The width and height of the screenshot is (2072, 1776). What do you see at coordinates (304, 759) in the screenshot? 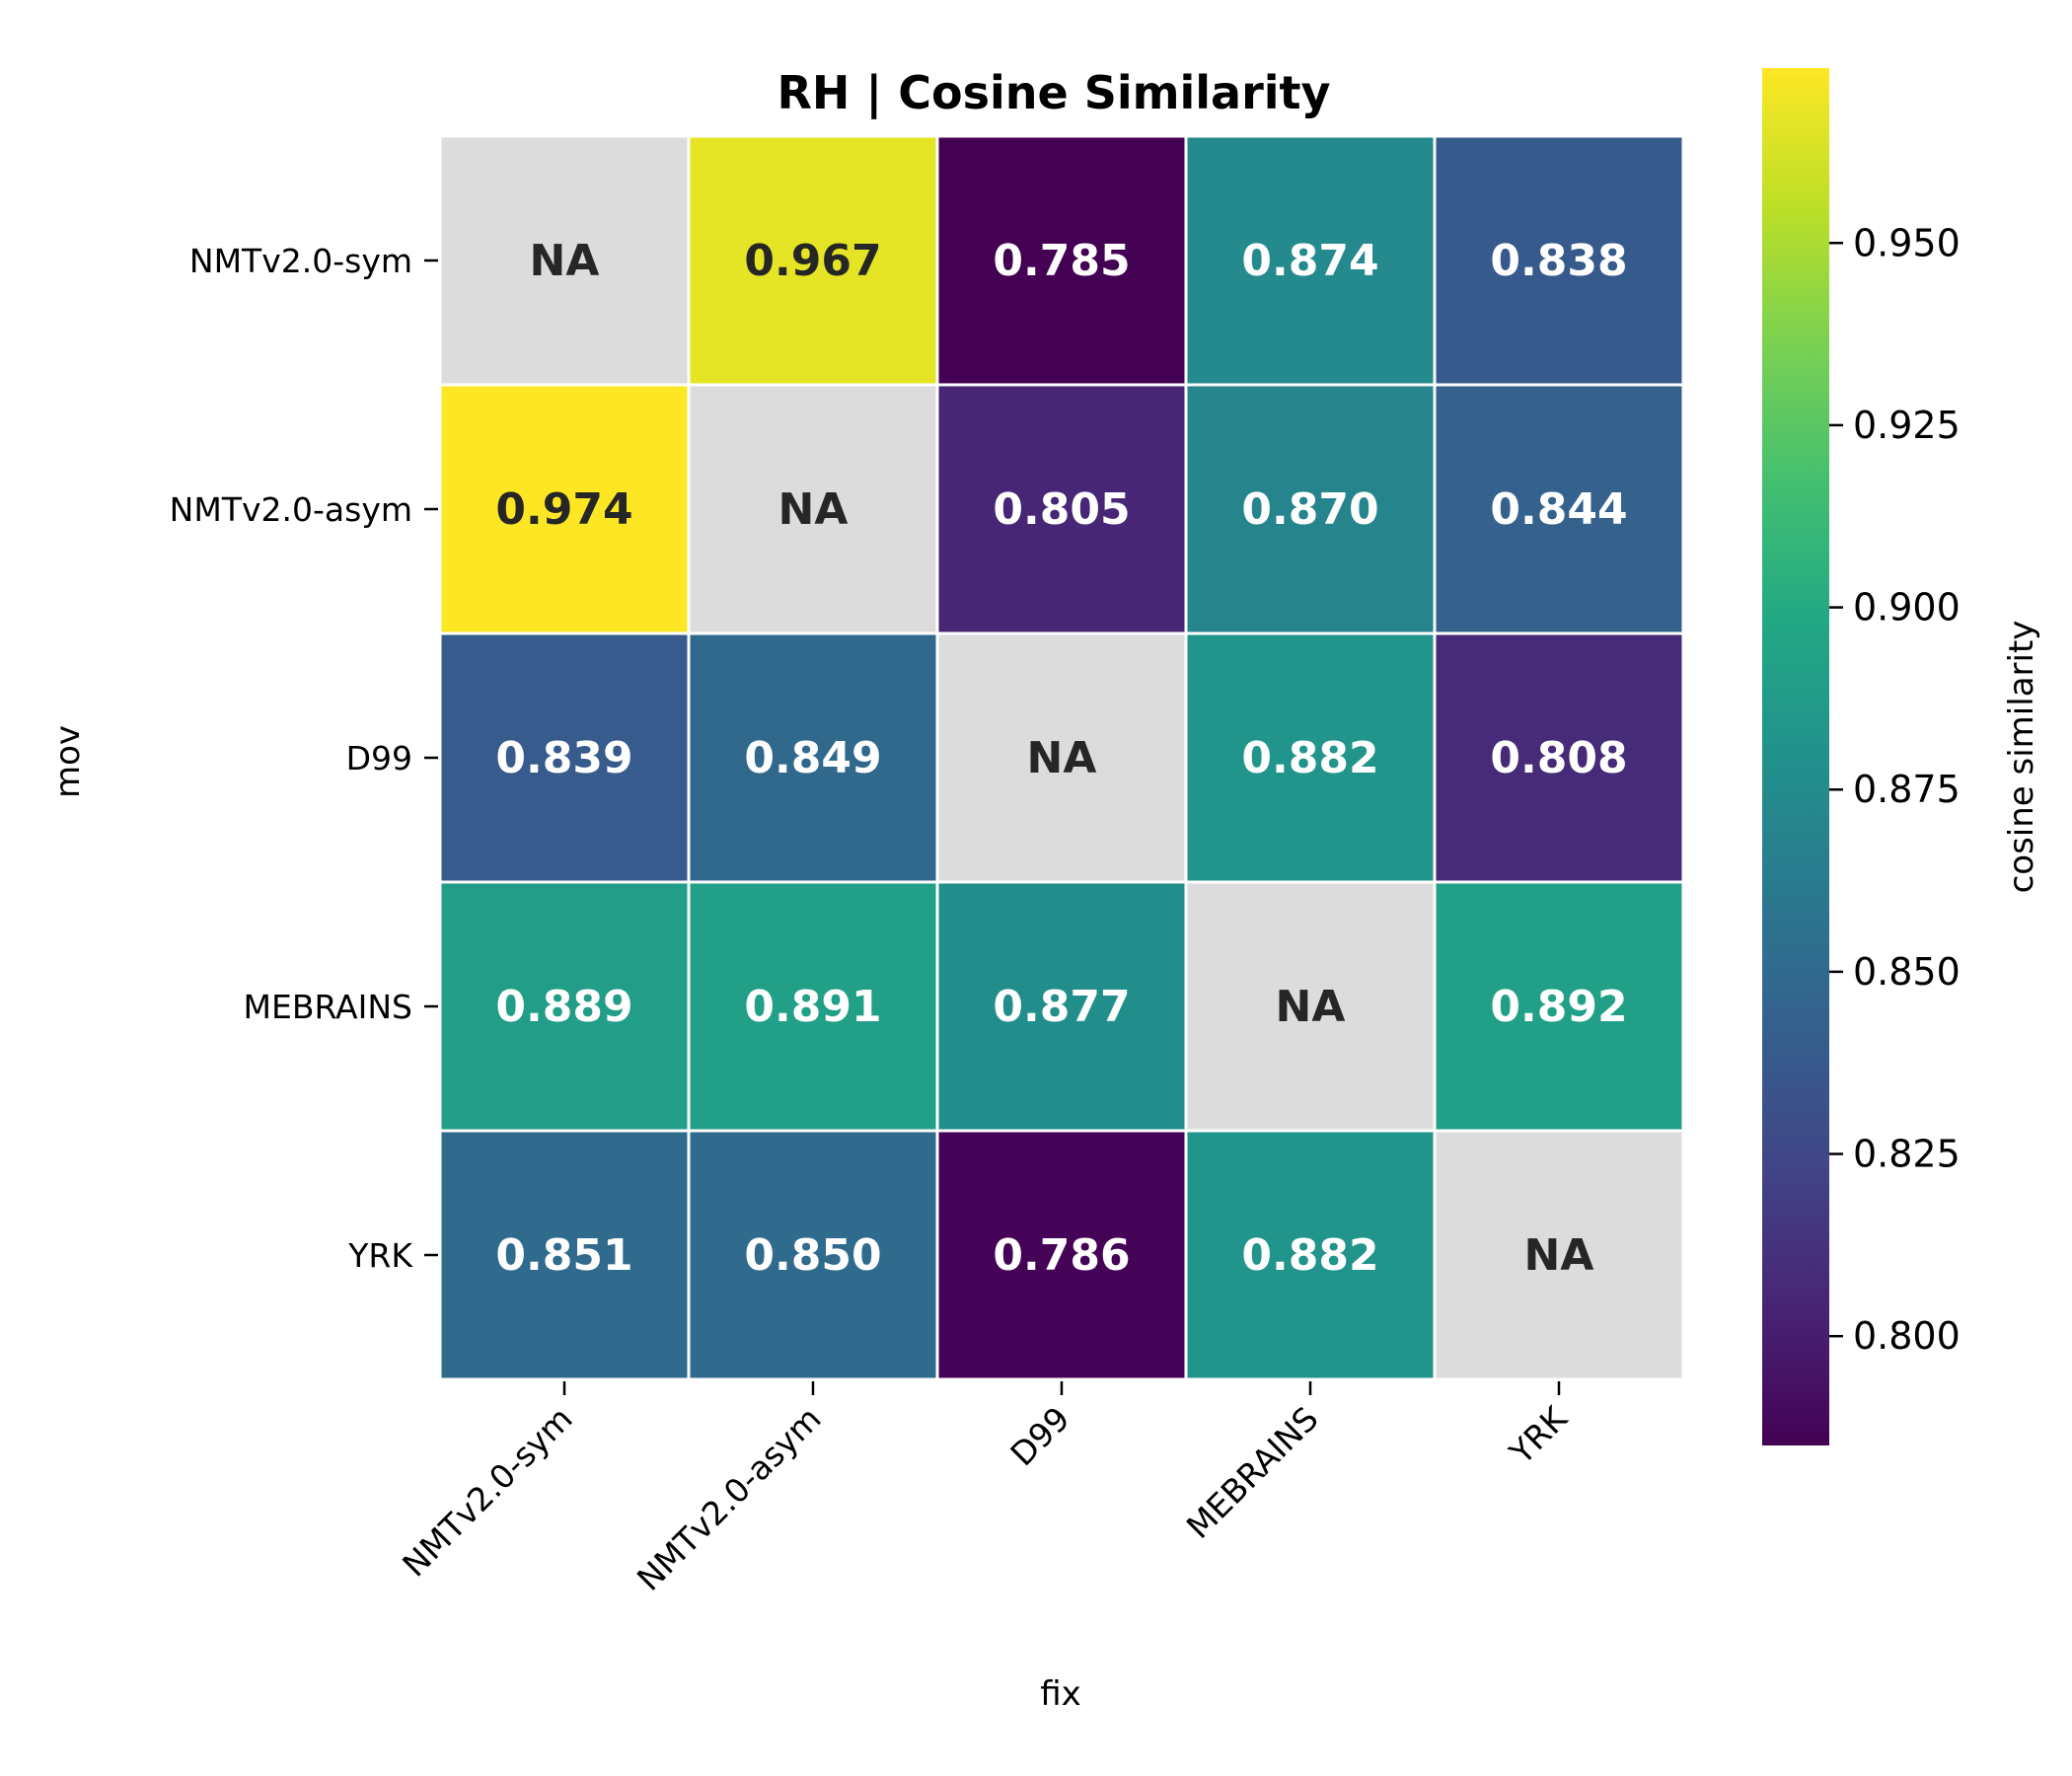
I see `y-axis: NMTv2.0-sym NMTv2.0-asym D99 MEBRAINS YRK` at bounding box center [304, 759].